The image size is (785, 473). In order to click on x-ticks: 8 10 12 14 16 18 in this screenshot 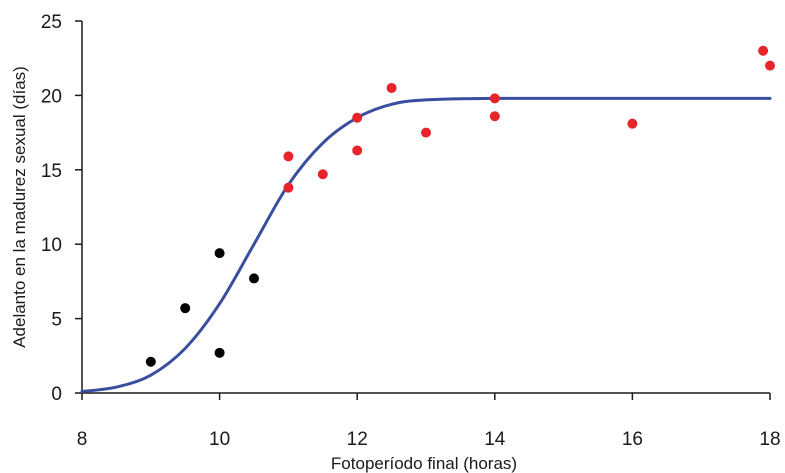, I will do `click(429, 421)`.